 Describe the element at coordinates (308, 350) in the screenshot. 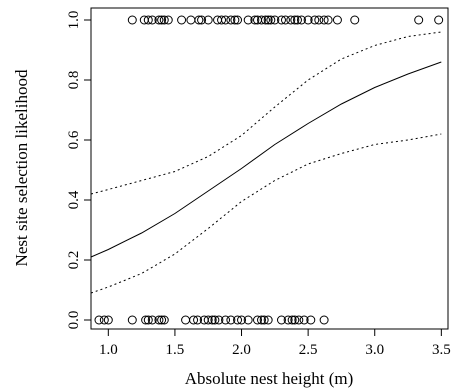

I see `x-tick-label: 2.5` at that location.